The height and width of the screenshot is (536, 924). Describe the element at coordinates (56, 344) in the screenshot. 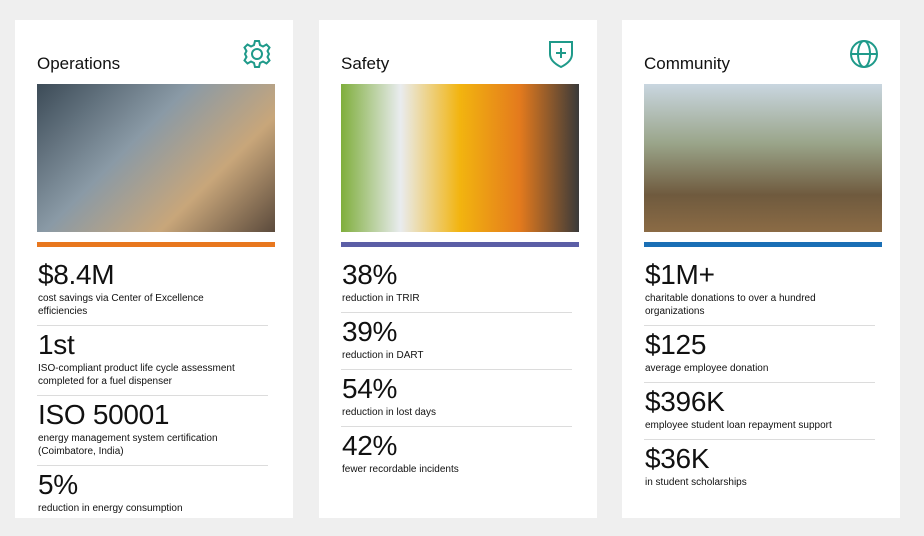

I see `stat-value: 1st` at that location.